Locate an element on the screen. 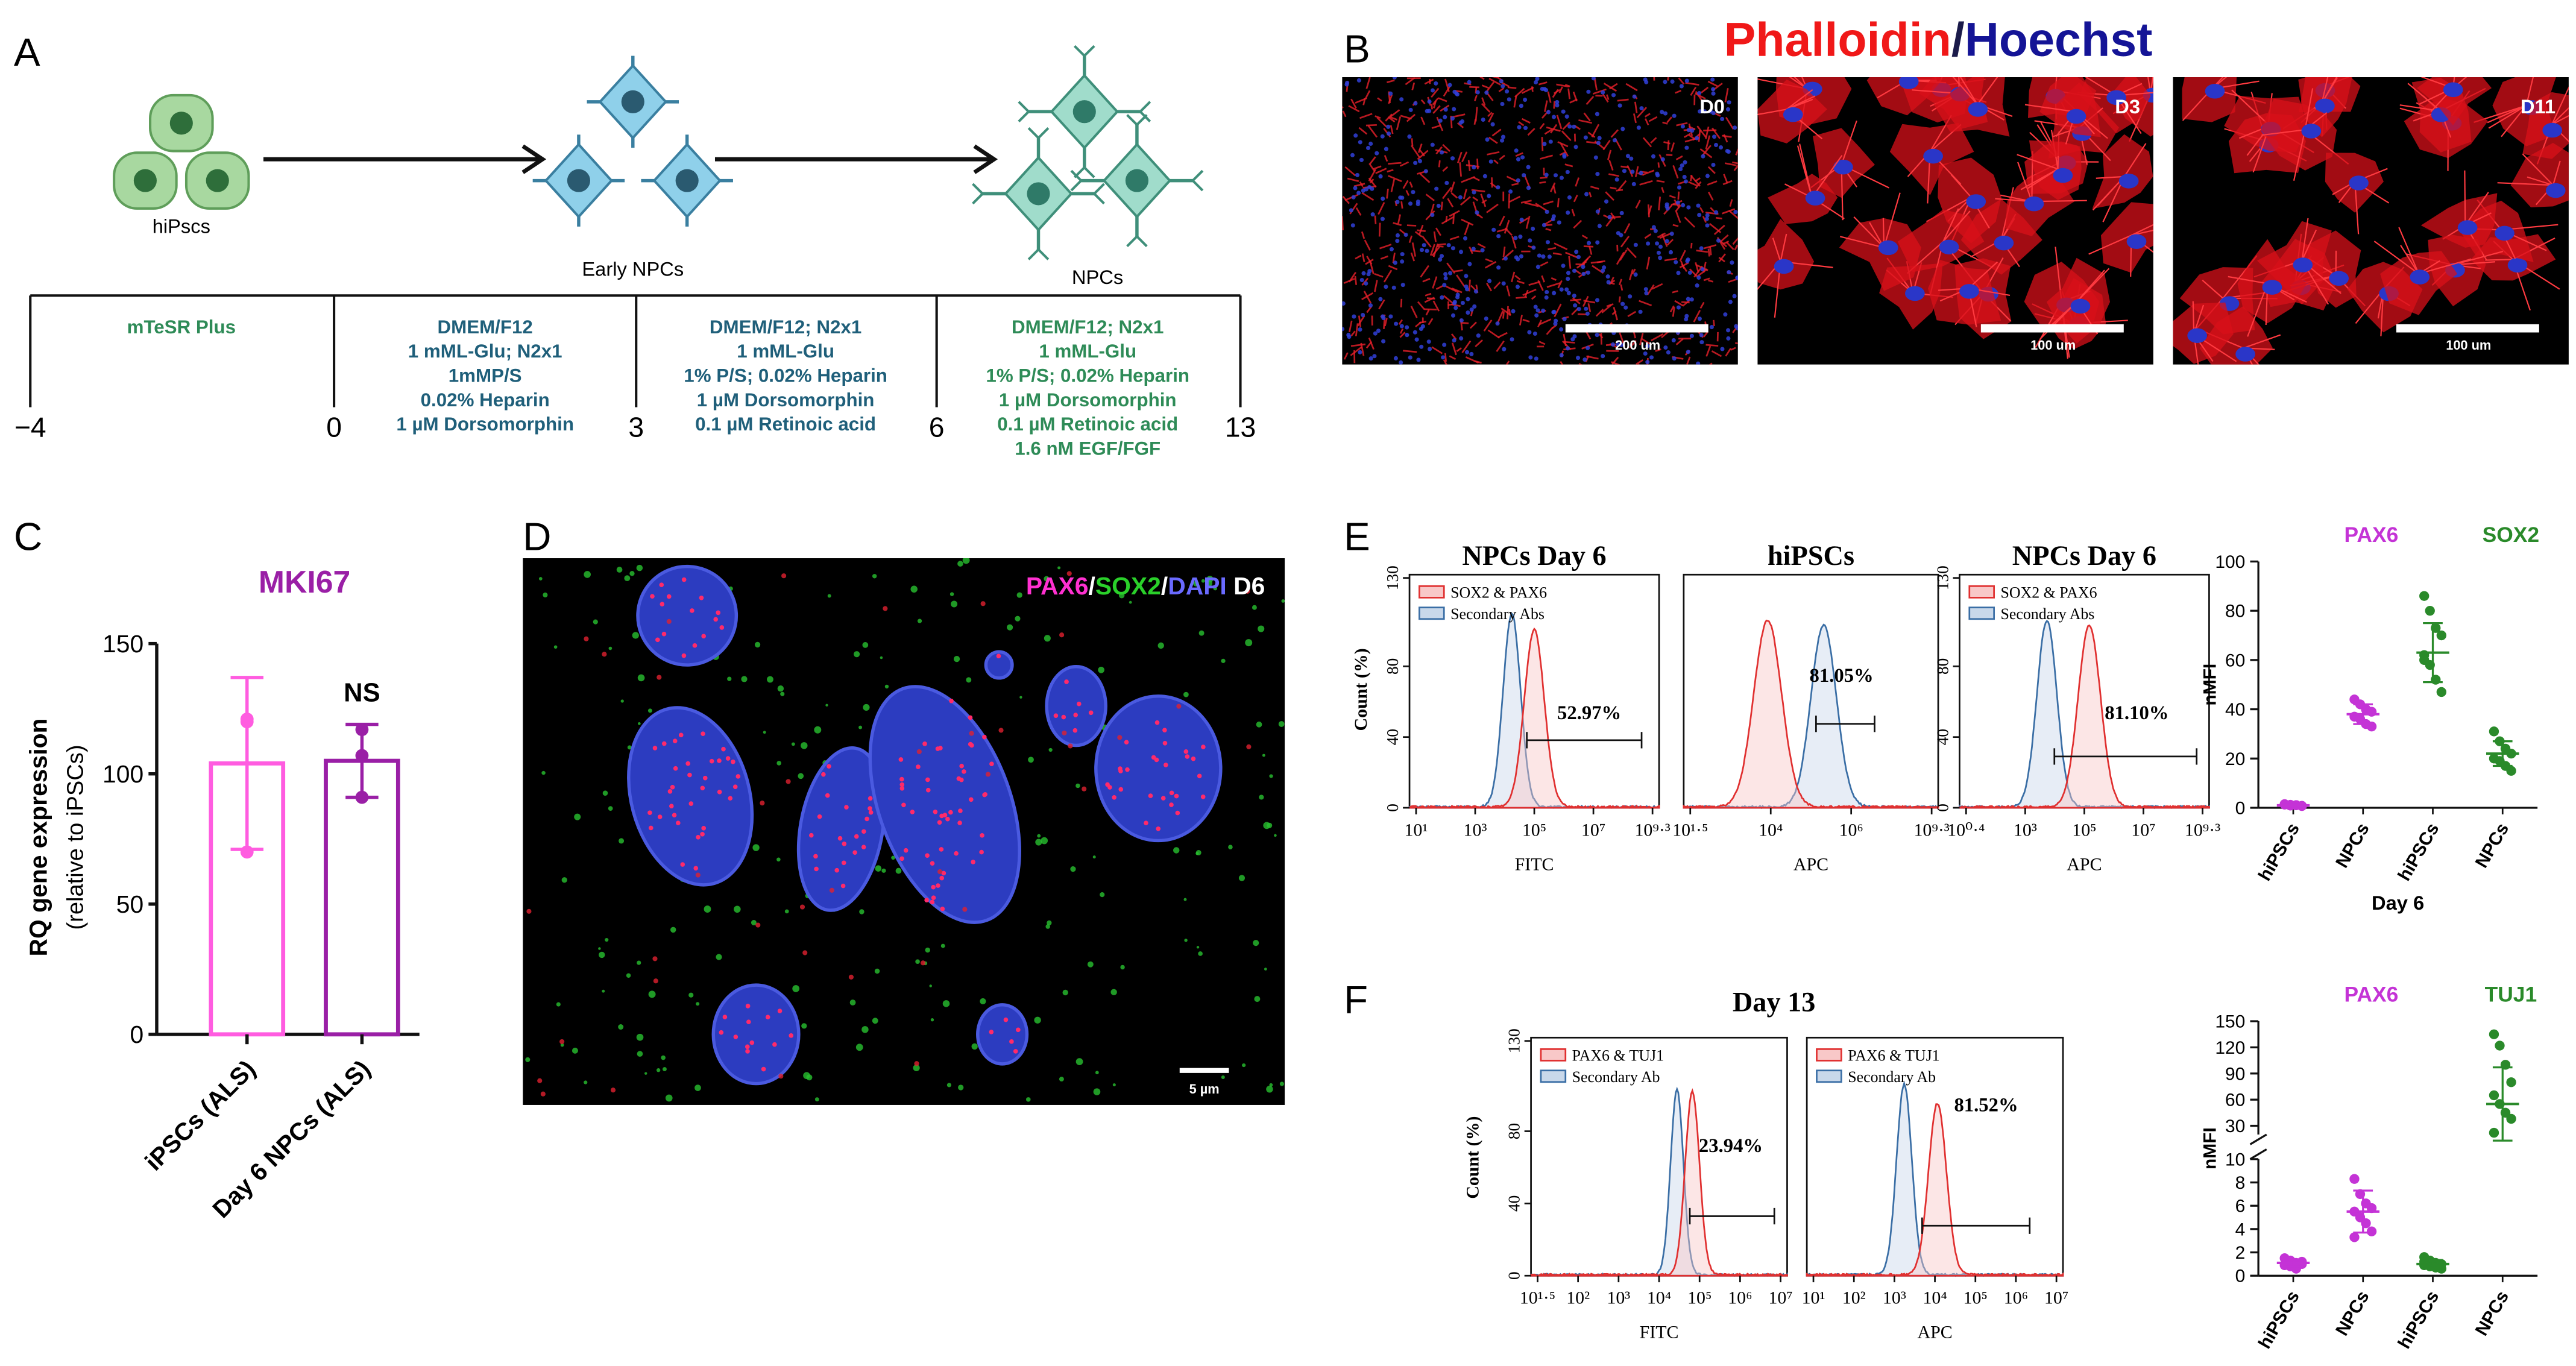 The height and width of the screenshot is (1366, 2576). medium-line: 1 mML-Glu; N2x1 is located at coordinates (485, 352).